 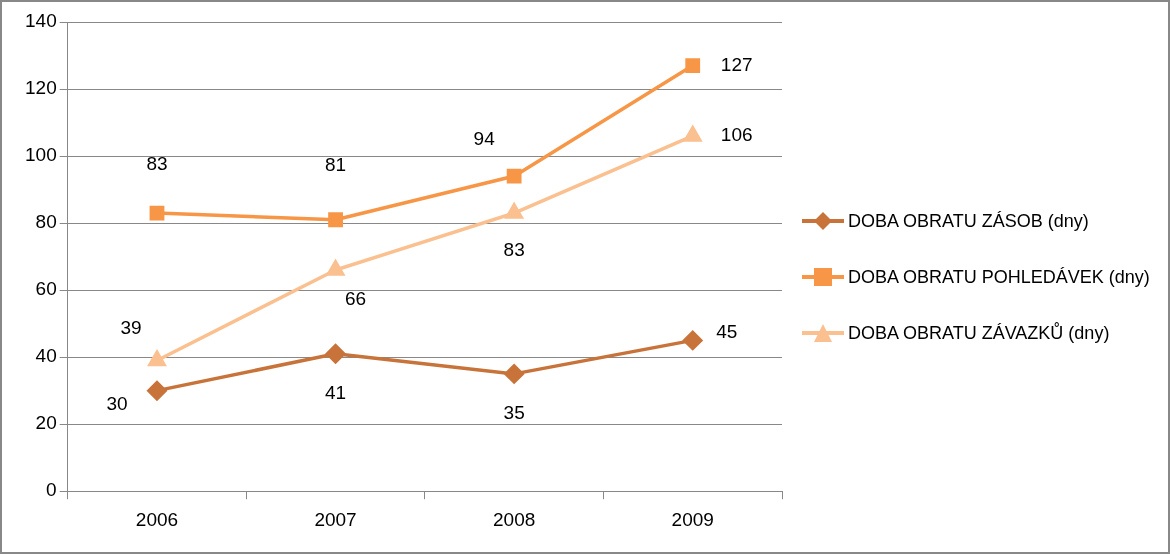 What do you see at coordinates (484, 139) in the screenshot?
I see `data-label: 94` at bounding box center [484, 139].